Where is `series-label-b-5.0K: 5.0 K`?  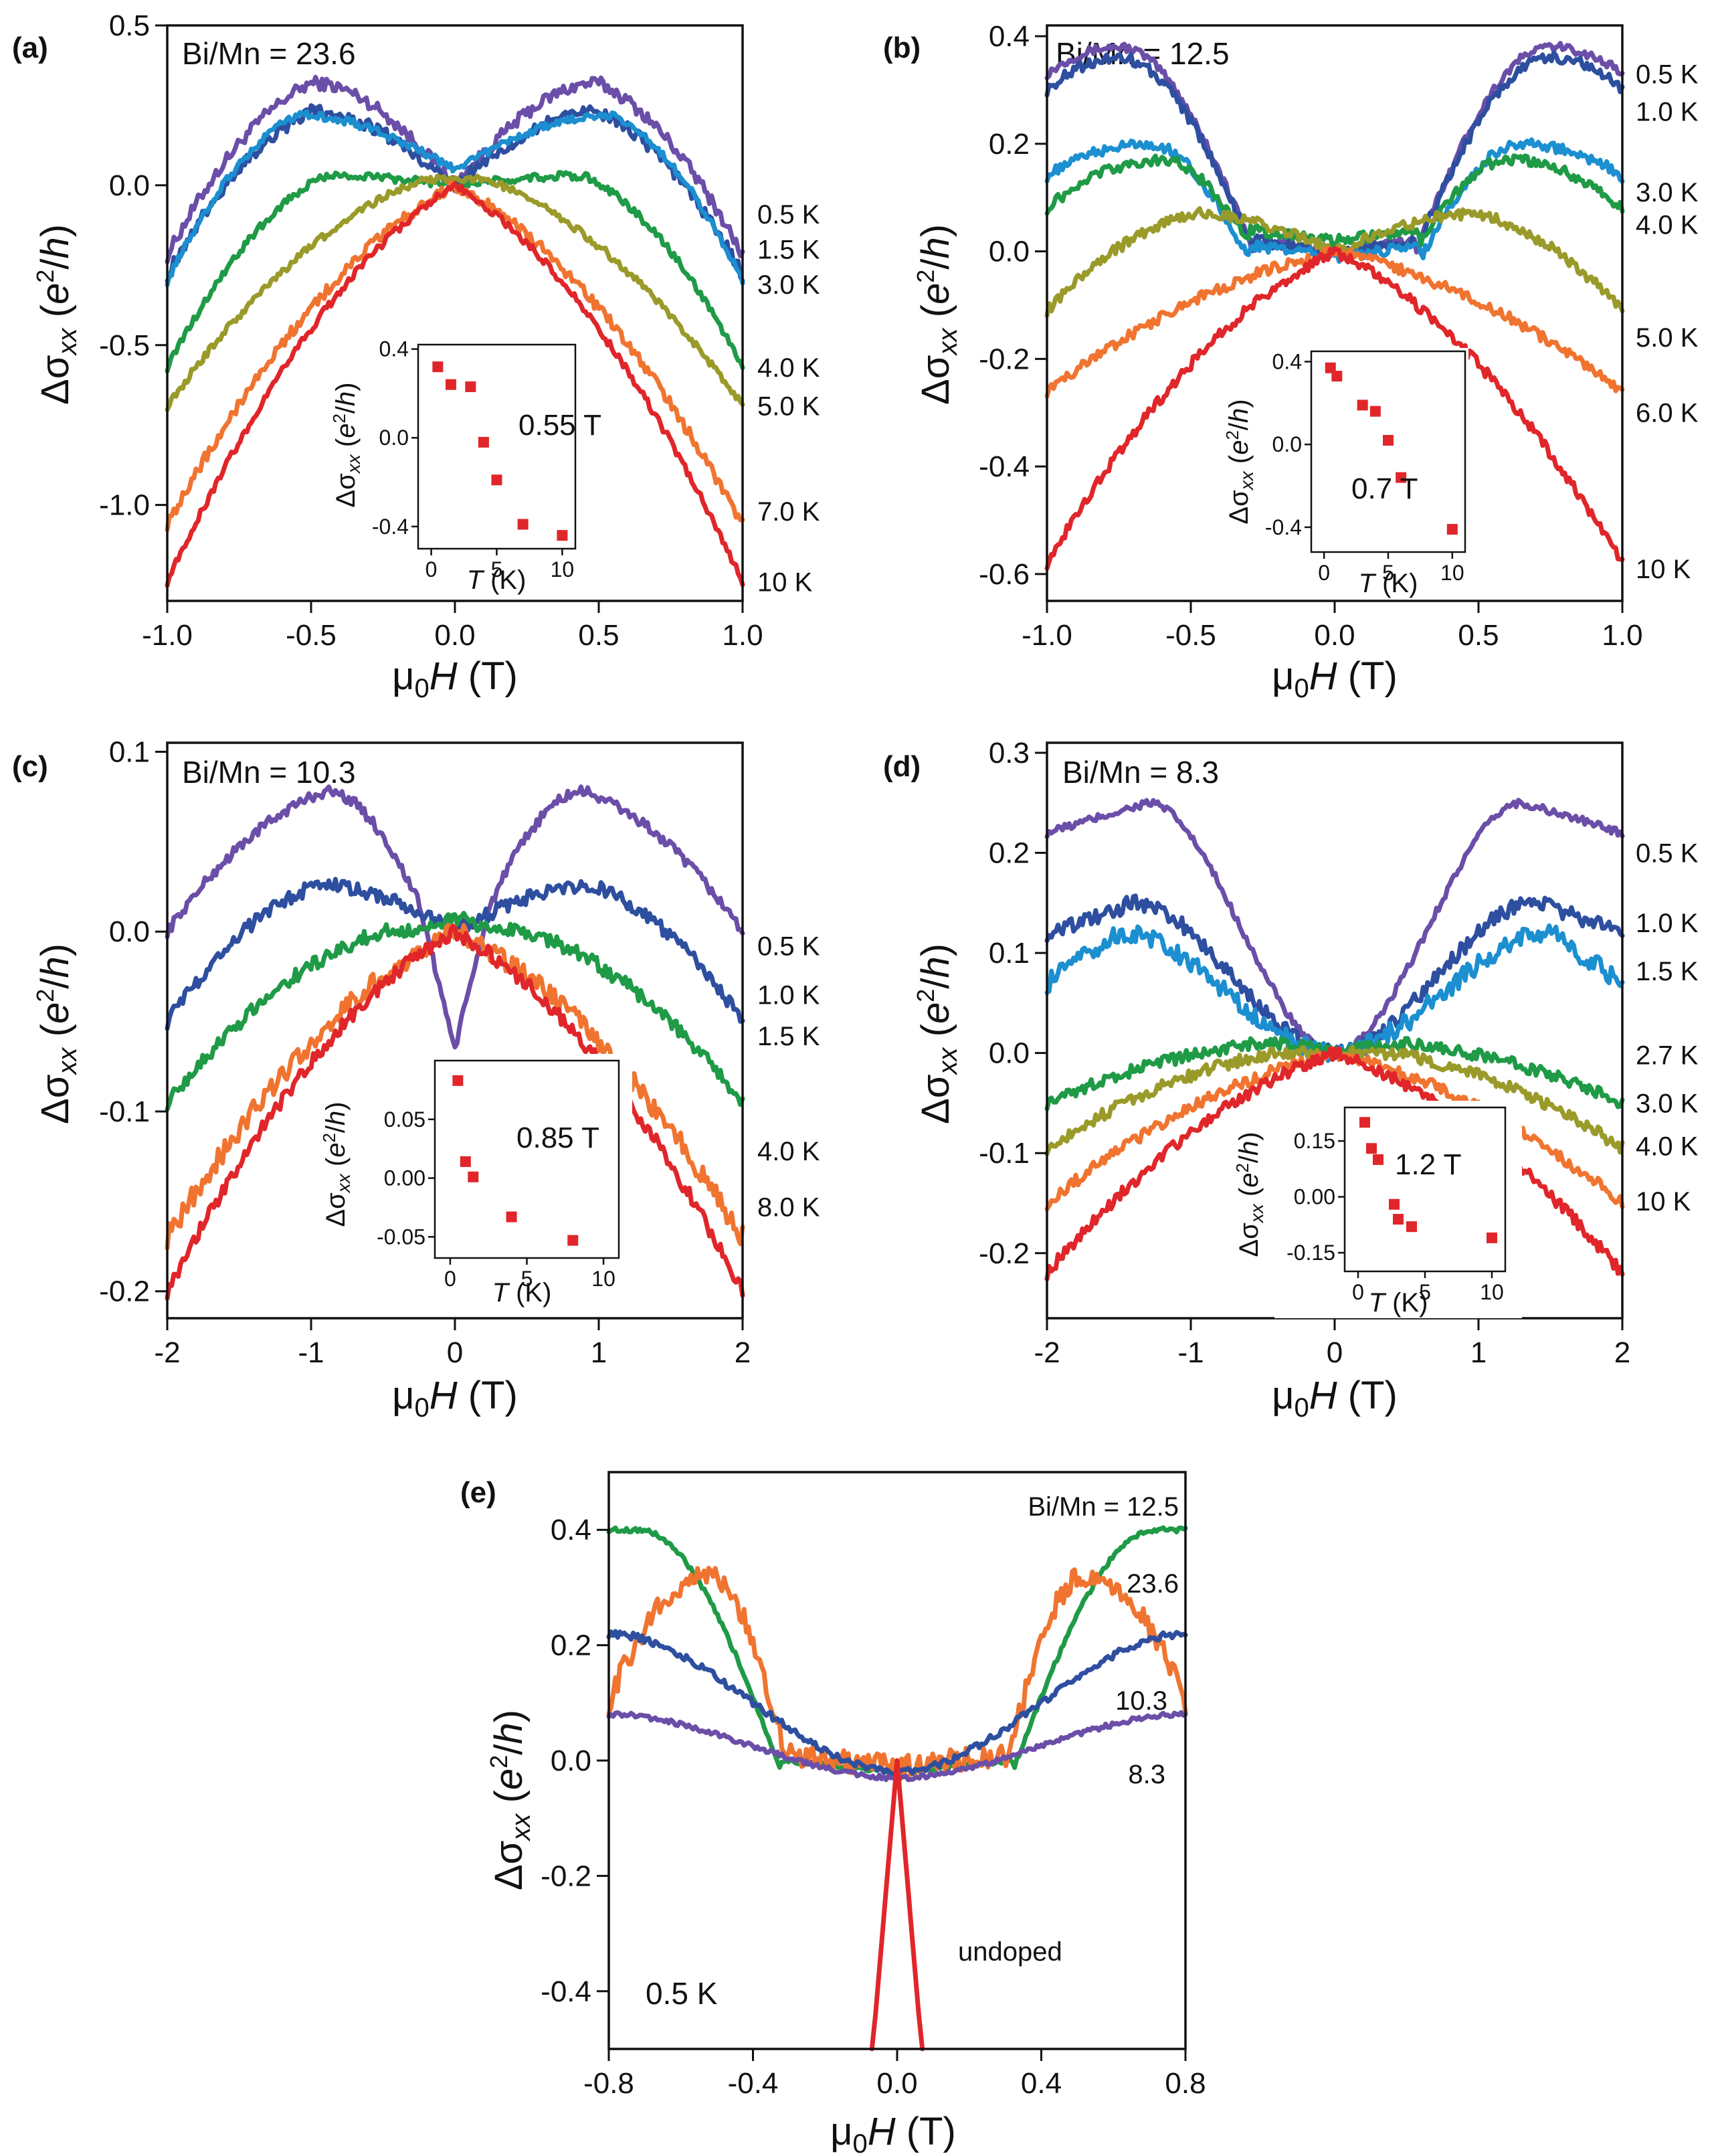 series-label-b-5.0K: 5.0 K is located at coordinates (1667, 338).